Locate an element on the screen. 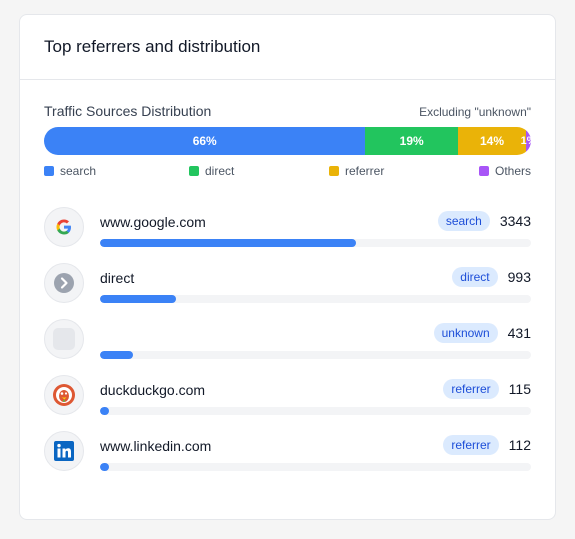 The width and height of the screenshot is (575, 539). legend-item-search: search is located at coordinates (70, 171).